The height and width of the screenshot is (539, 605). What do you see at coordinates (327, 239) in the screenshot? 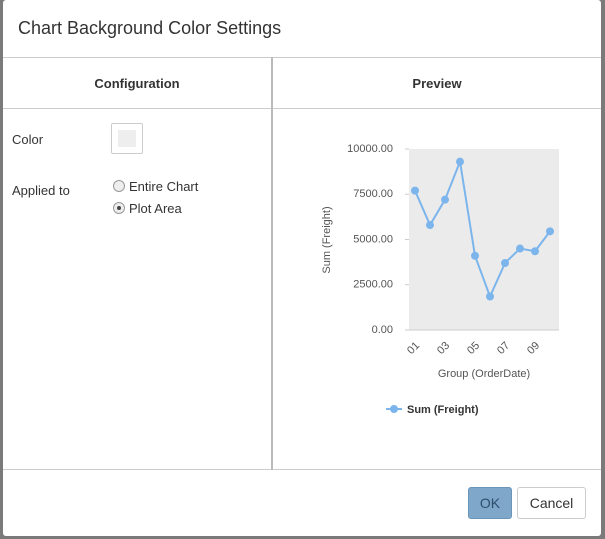
I see `y-axis-title: Sum (Freight)` at bounding box center [327, 239].